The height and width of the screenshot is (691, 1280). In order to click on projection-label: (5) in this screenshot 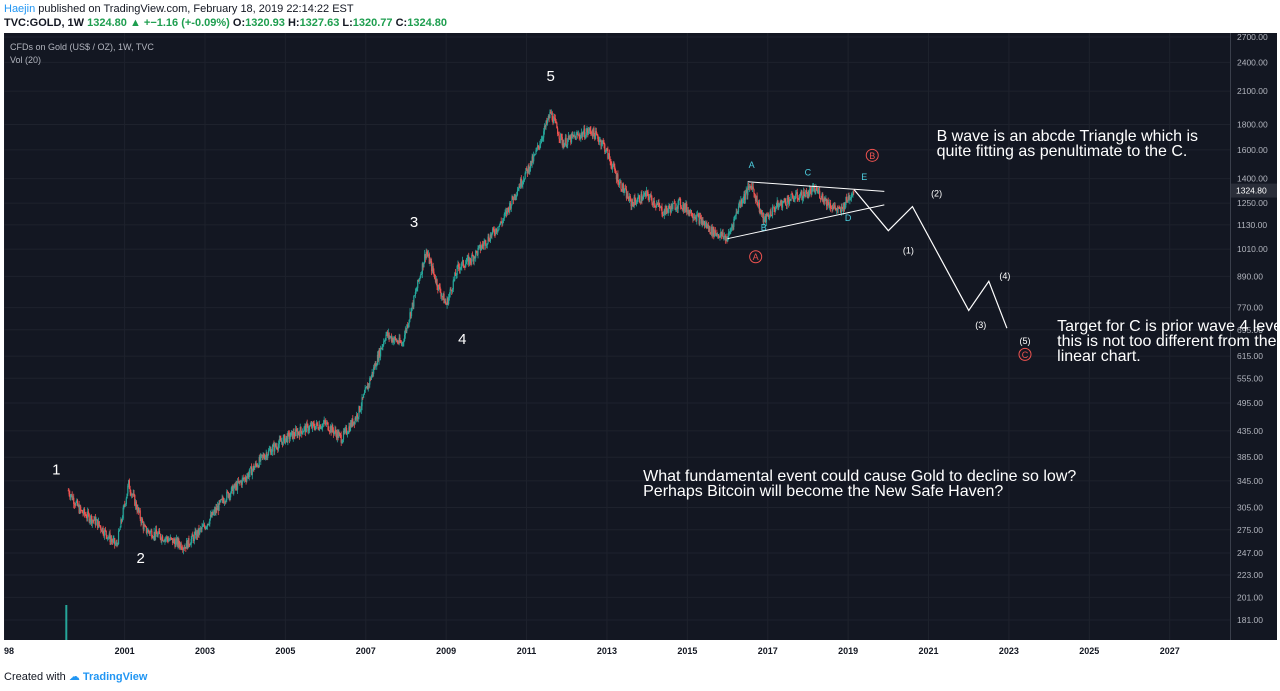, I will do `click(1024, 341)`.